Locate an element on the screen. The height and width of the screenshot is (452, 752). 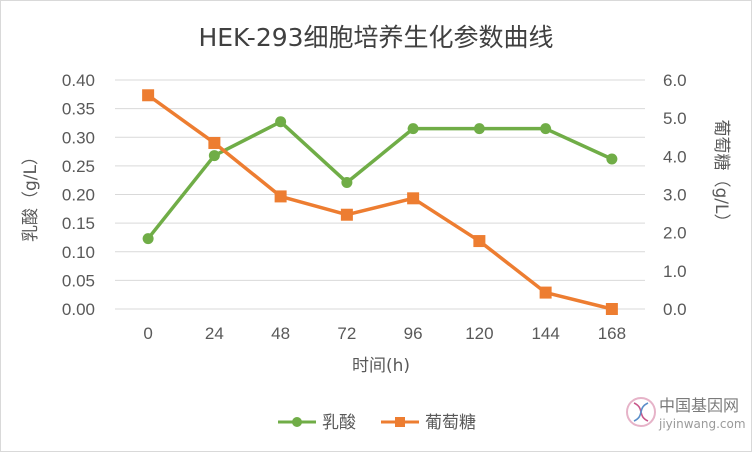
right-tick-label: 4.0 is located at coordinates (675, 156).